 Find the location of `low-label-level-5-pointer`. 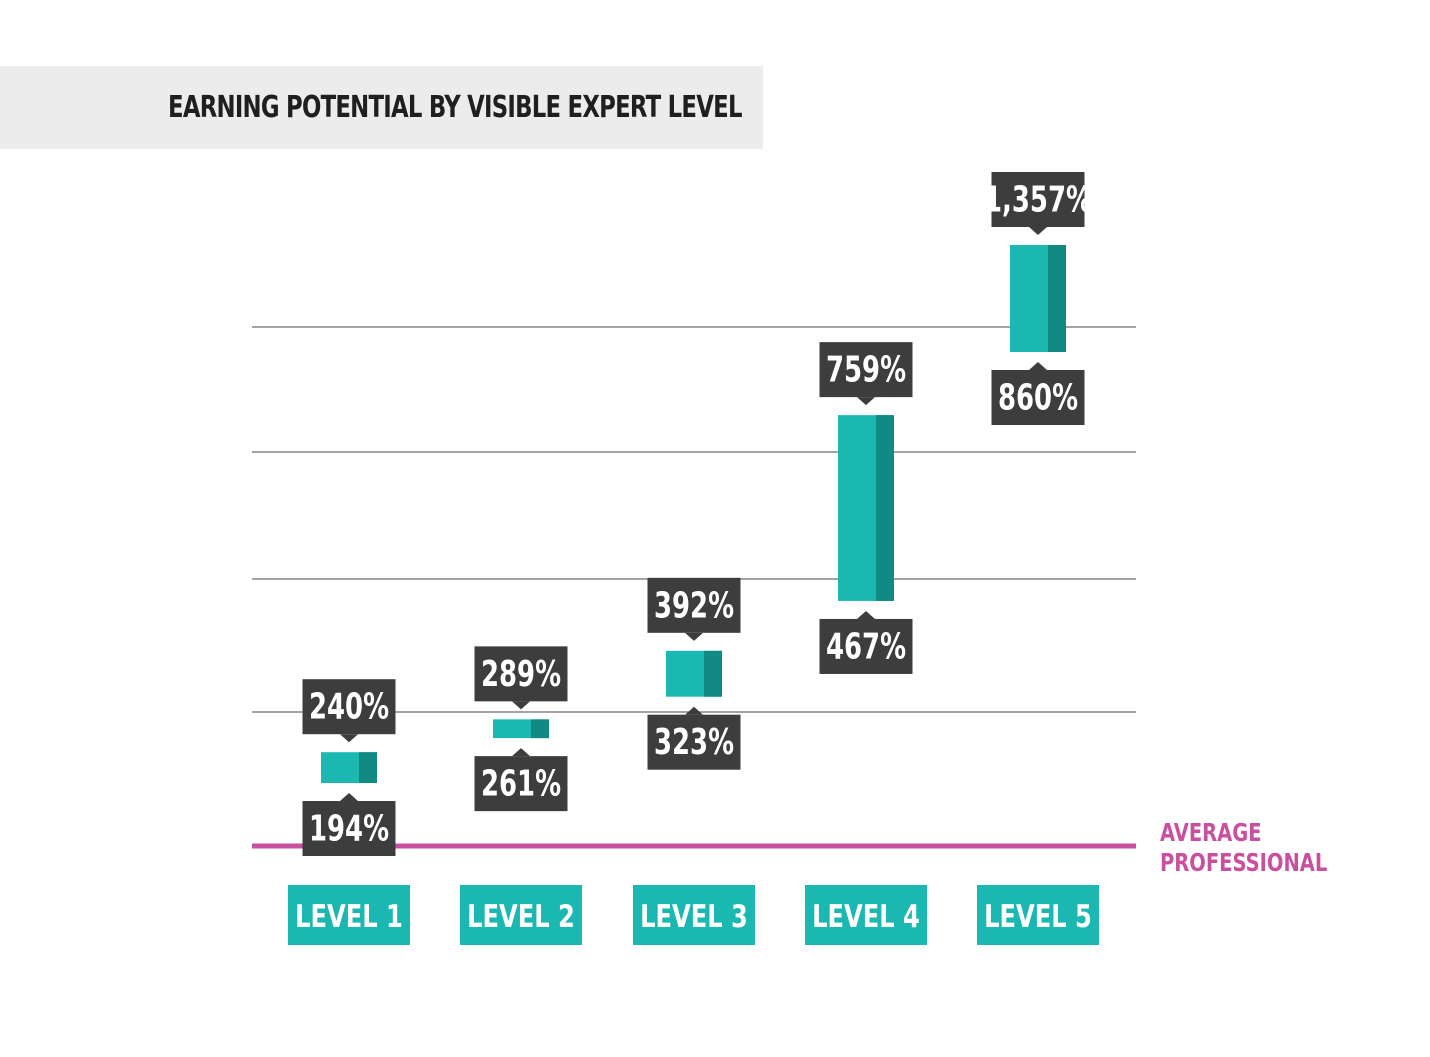

low-label-level-5-pointer is located at coordinates (1038, 366).